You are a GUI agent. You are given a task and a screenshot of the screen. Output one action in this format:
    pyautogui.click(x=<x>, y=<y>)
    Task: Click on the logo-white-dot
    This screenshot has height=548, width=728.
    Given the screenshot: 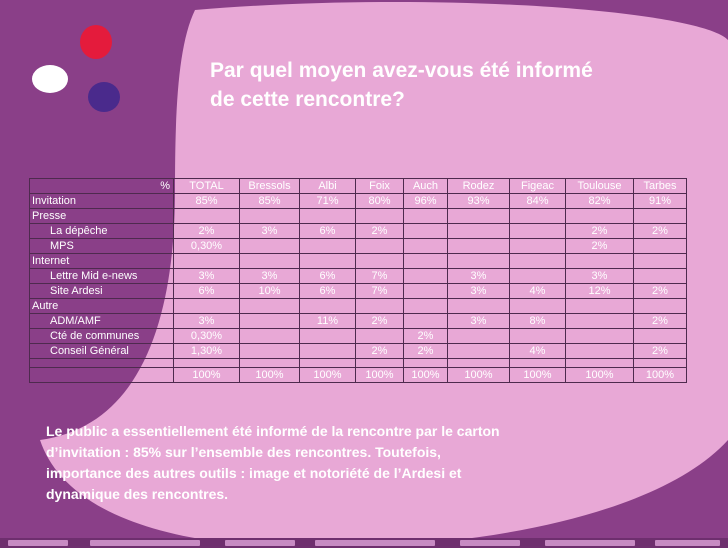 What is the action you would take?
    pyautogui.click(x=50, y=79)
    